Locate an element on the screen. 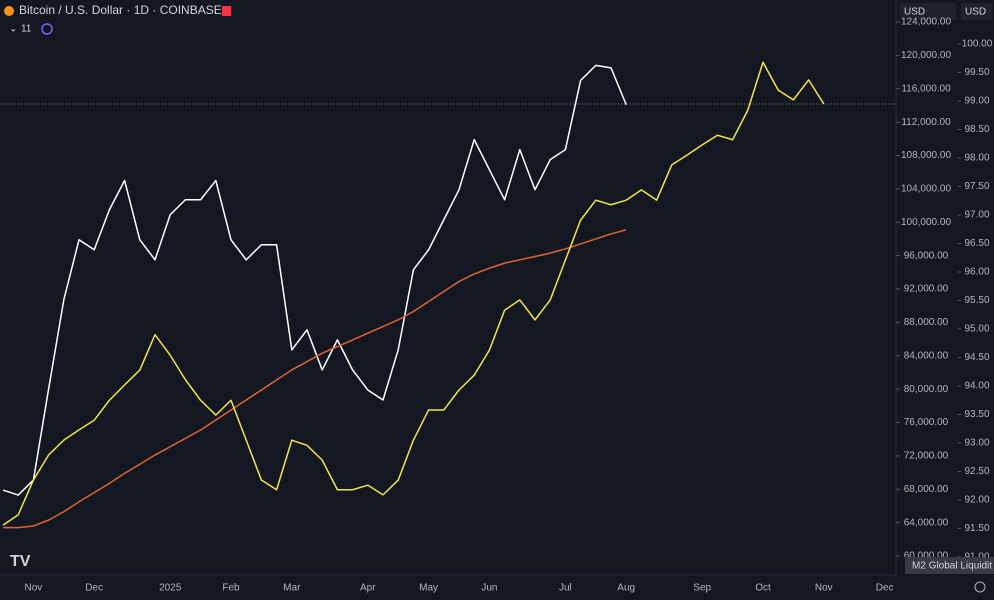 This screenshot has height=600, width=994. y2-tick-label: 94.50 is located at coordinates (976, 357).